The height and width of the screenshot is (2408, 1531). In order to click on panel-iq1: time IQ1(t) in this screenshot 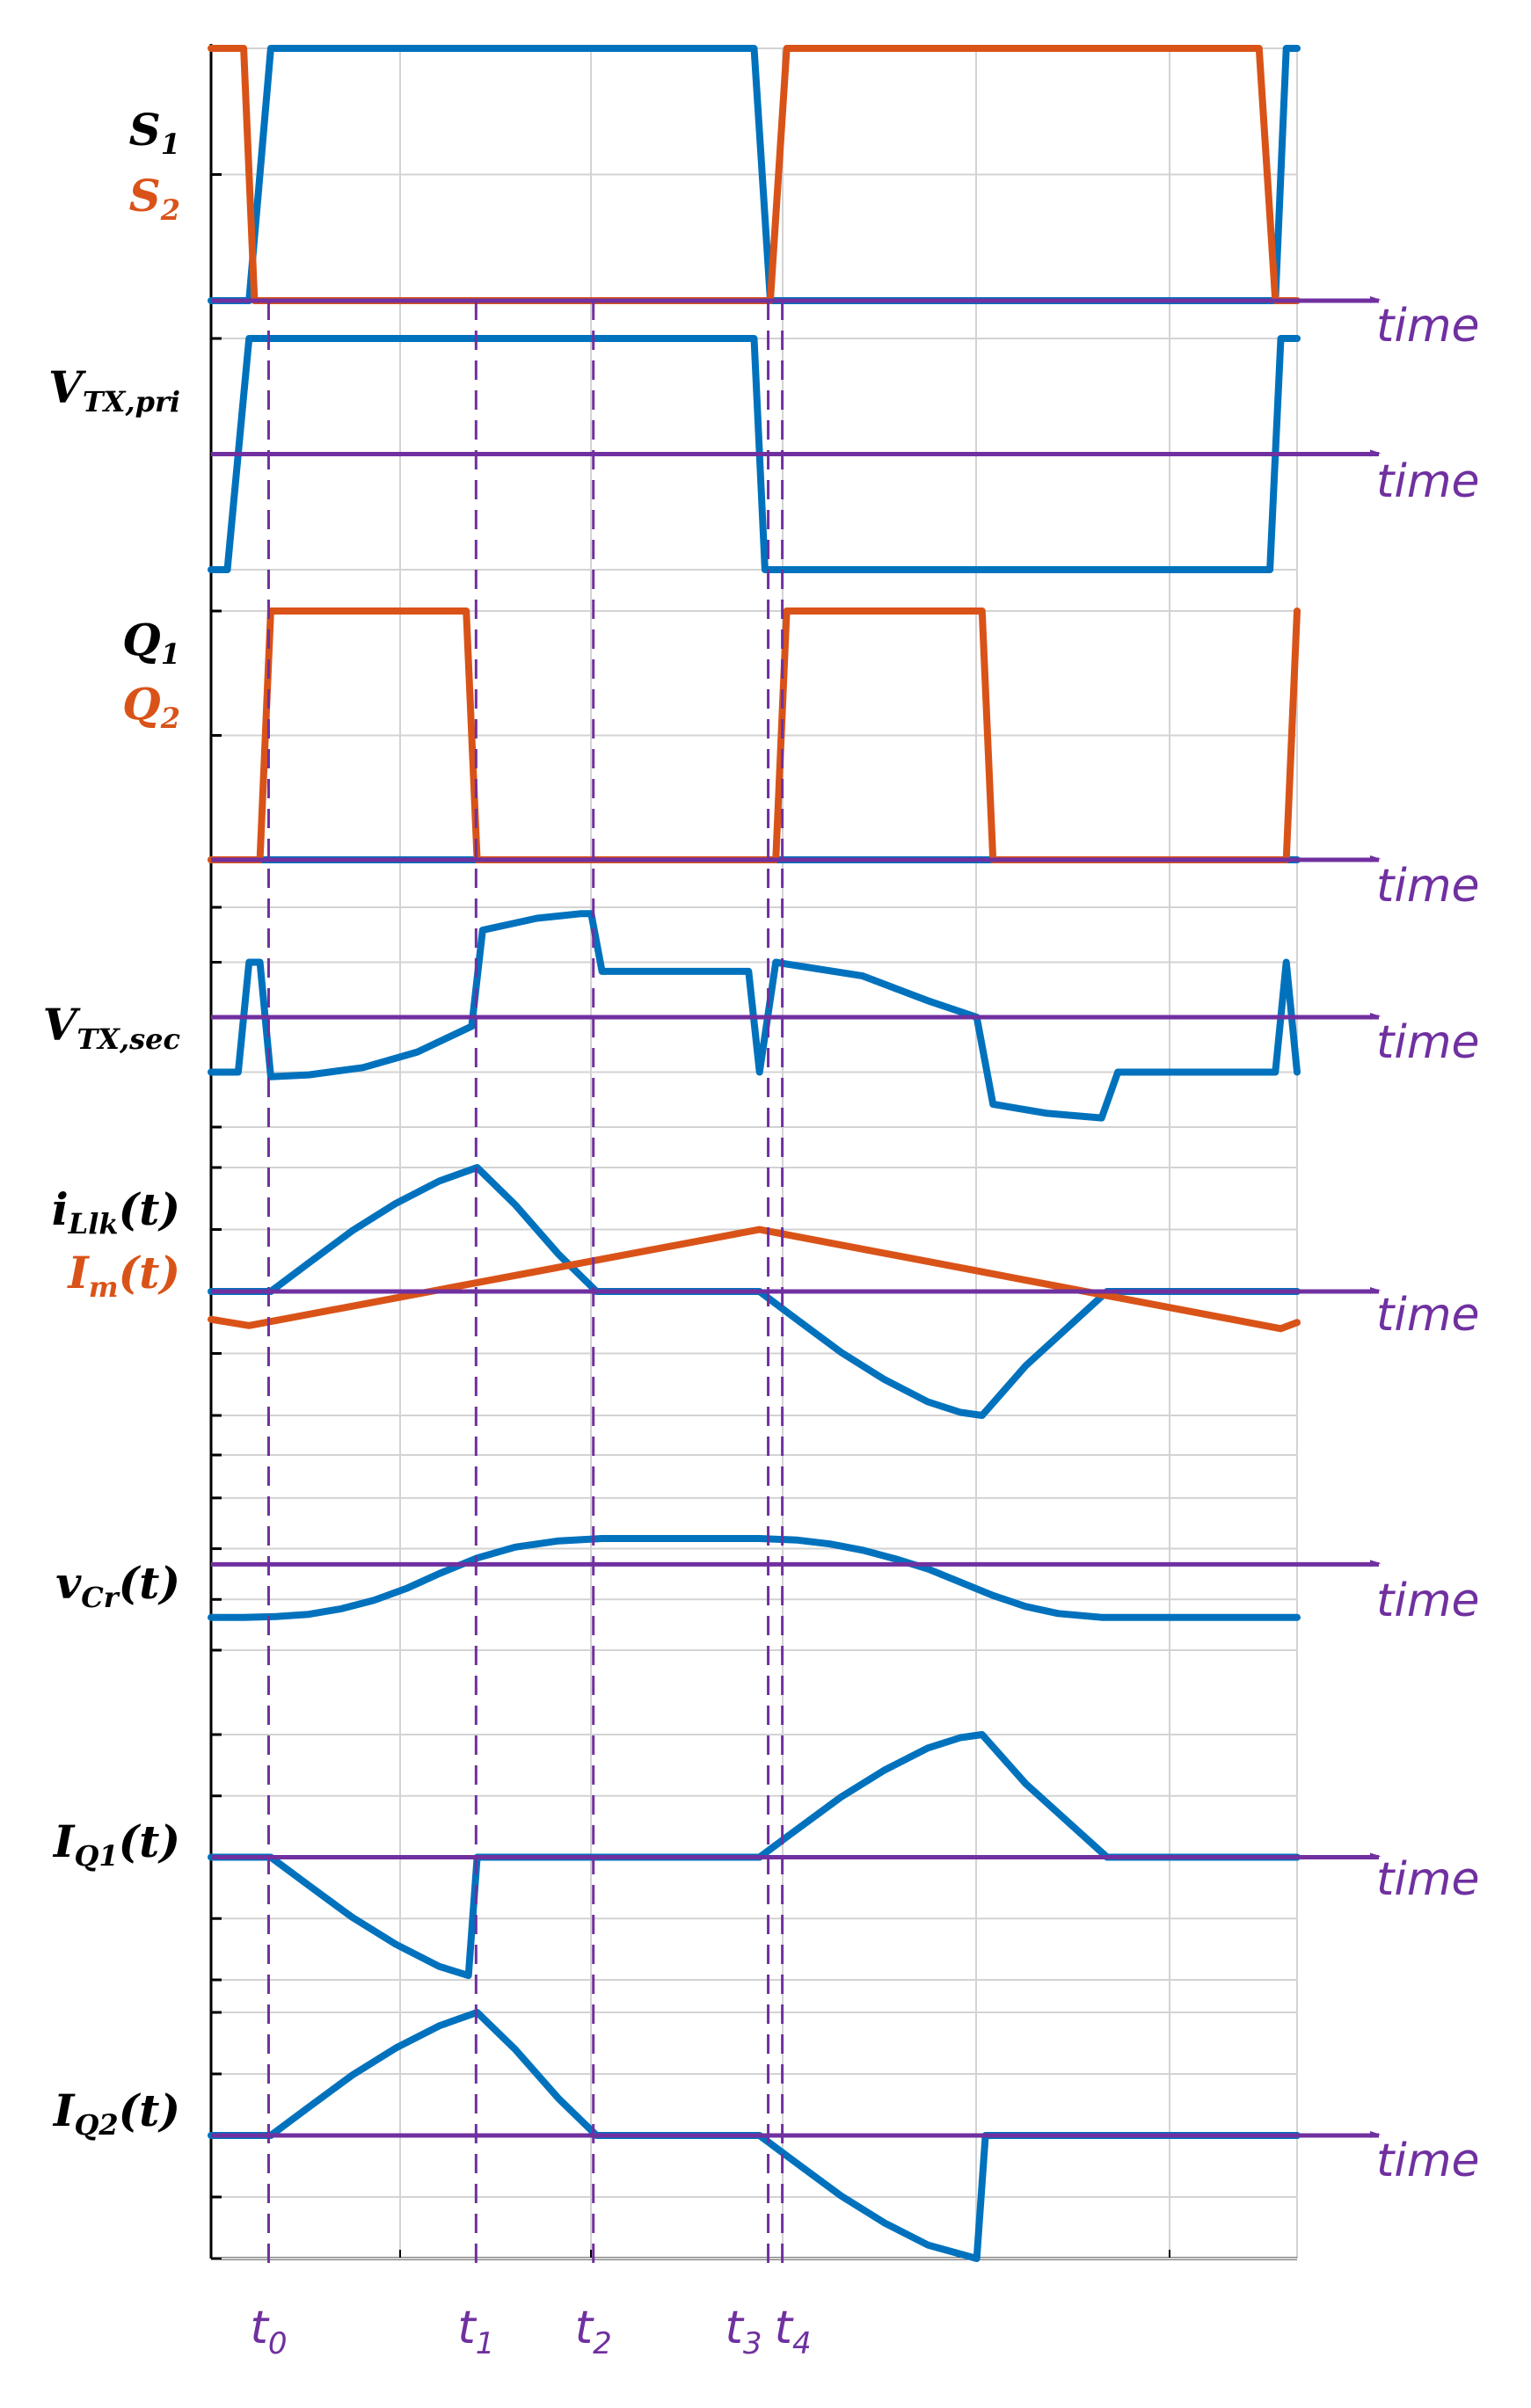, I will do `click(766, 1856)`.